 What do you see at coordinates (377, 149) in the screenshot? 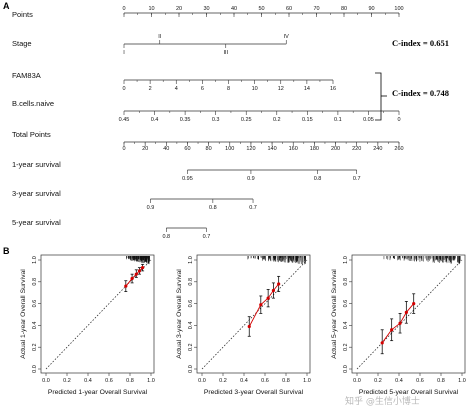
I see `tick-label-total: 240` at bounding box center [377, 149].